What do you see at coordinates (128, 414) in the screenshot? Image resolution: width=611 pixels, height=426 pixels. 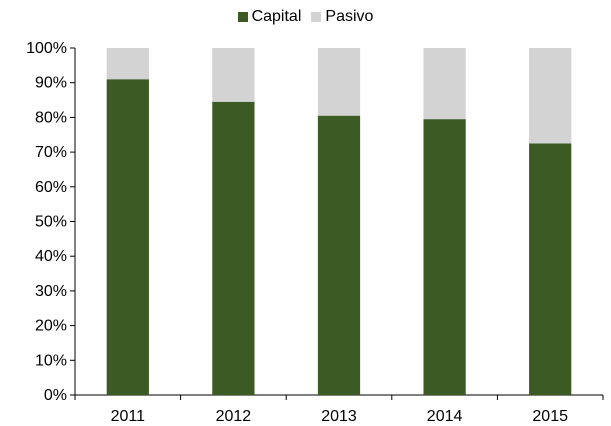 I see `x-tick-label: 2011` at bounding box center [128, 414].